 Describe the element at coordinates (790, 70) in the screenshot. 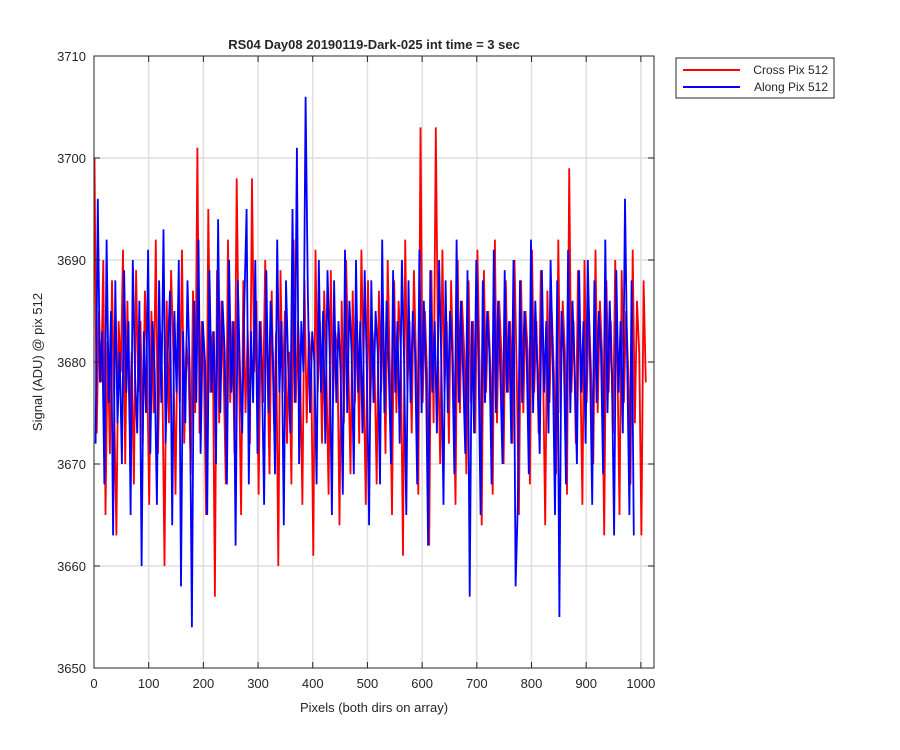

I see `legend-label-cross-pix: Cross Pix 512` at that location.